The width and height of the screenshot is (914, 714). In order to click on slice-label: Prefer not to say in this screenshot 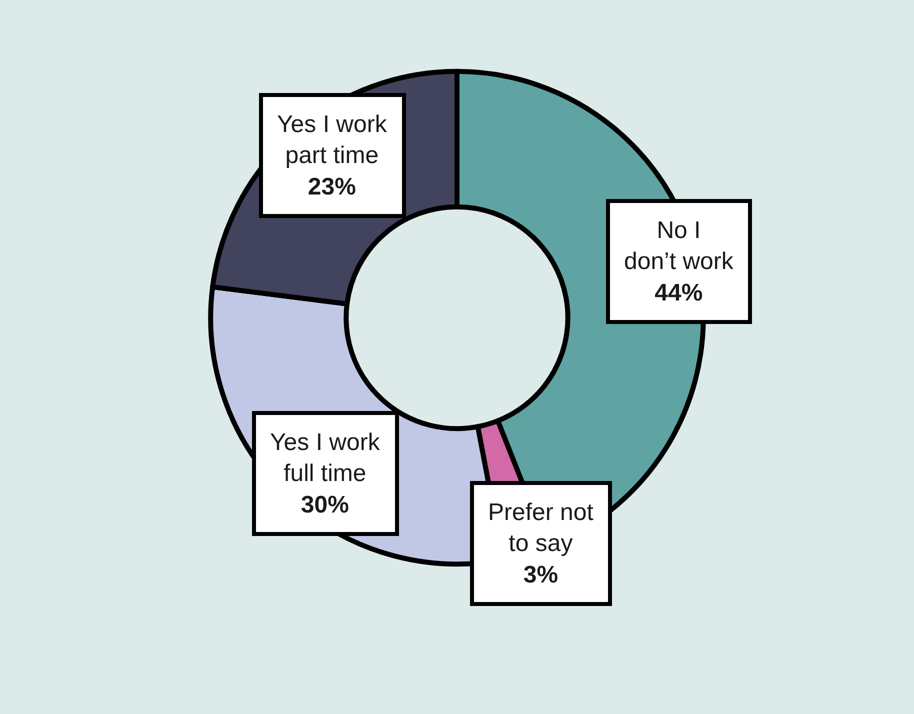, I will do `click(541, 528)`.